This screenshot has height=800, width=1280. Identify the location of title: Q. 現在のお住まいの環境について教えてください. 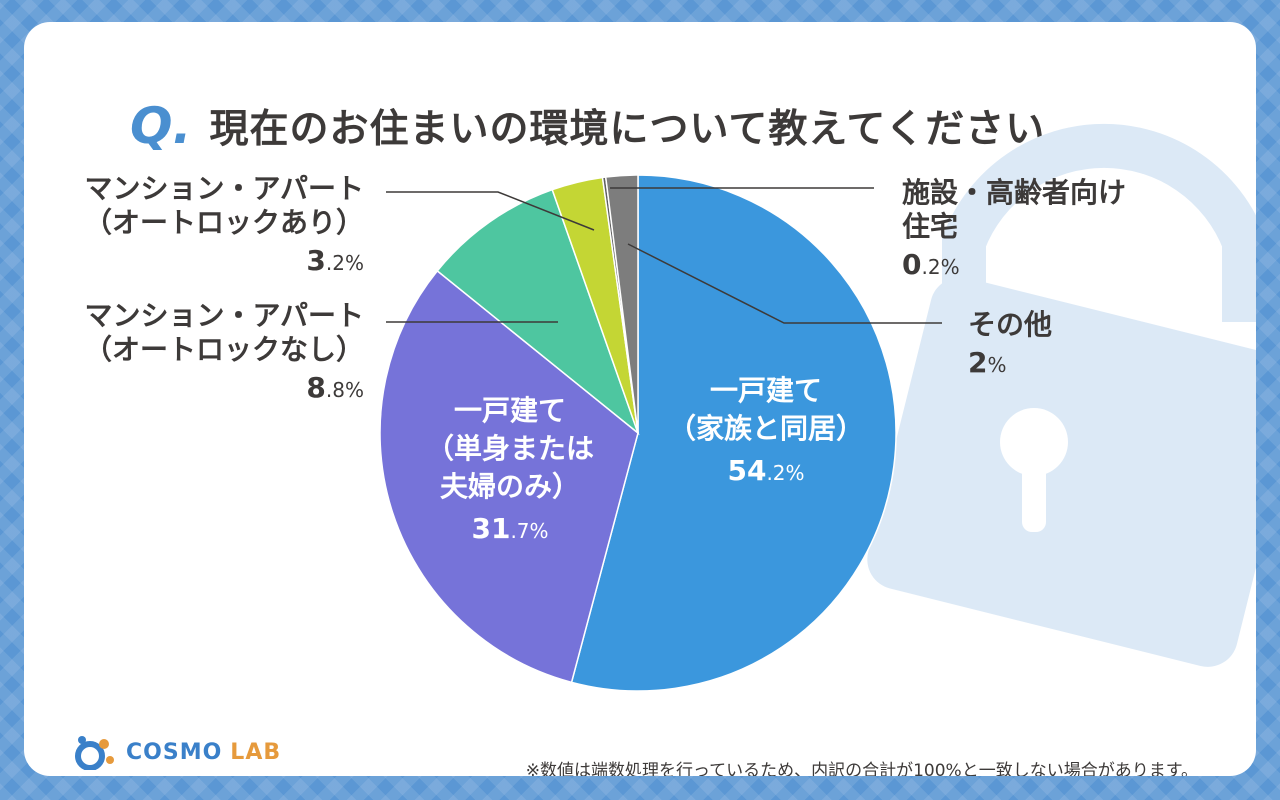
(587, 126).